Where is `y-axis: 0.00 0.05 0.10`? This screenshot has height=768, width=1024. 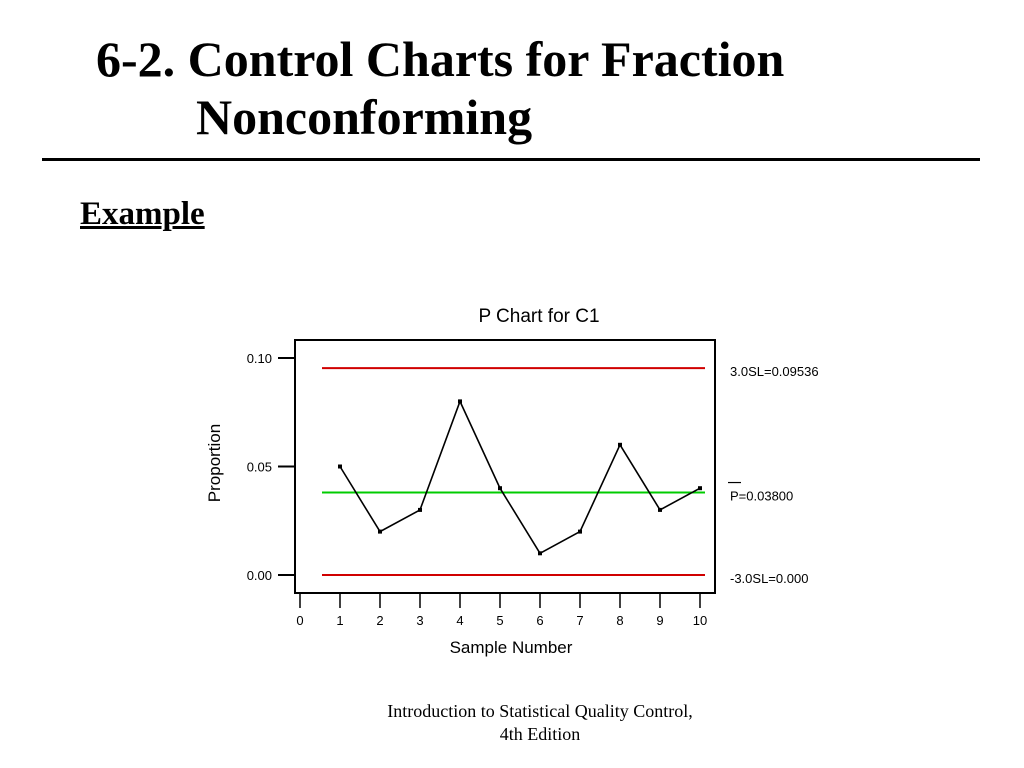
y-axis: 0.00 0.05 0.10 is located at coordinates (271, 467).